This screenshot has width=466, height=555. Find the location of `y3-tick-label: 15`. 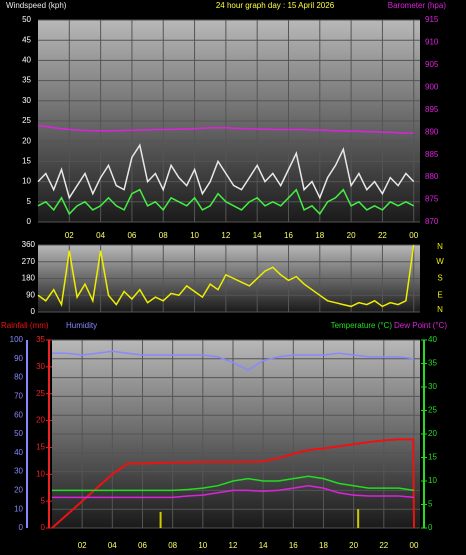

y3-tick-label: 15 is located at coordinates (40, 447).